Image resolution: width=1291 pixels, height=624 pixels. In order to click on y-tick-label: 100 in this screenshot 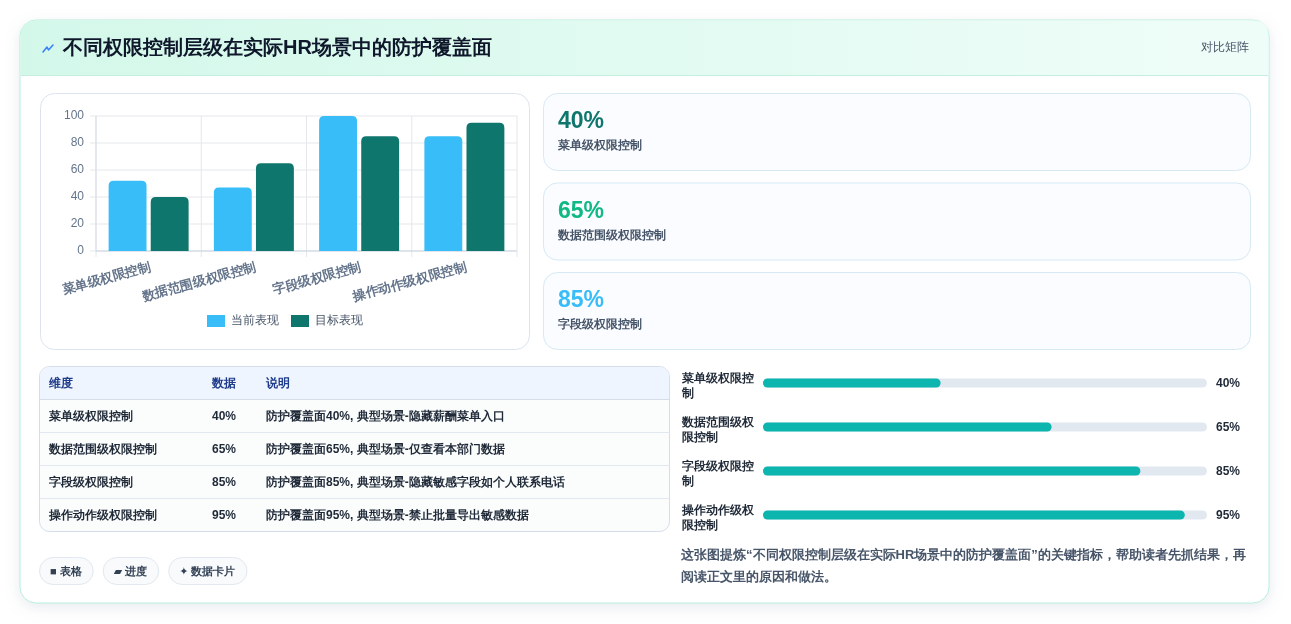, I will do `click(74, 115)`.